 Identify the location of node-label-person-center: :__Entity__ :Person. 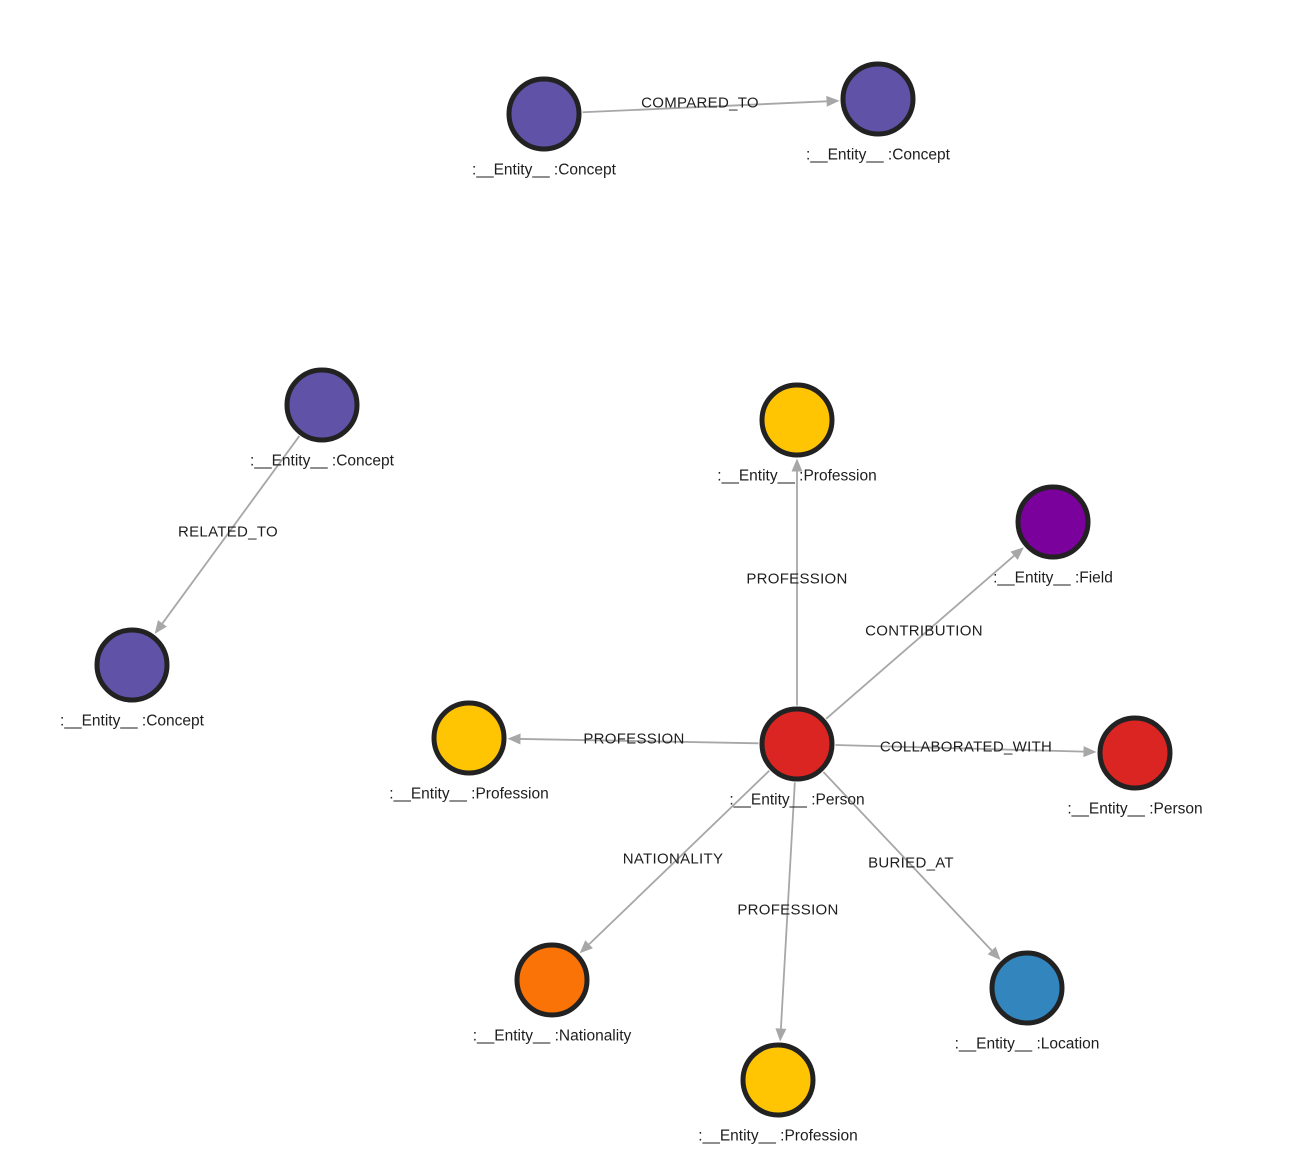
(796, 800).